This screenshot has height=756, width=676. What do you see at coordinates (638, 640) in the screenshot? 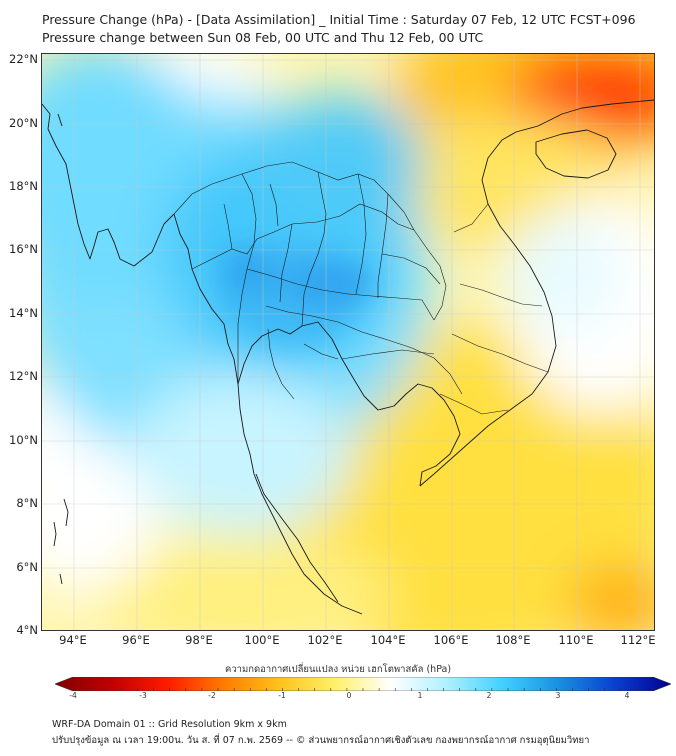
I see `lon-label: 112°E` at bounding box center [638, 640].